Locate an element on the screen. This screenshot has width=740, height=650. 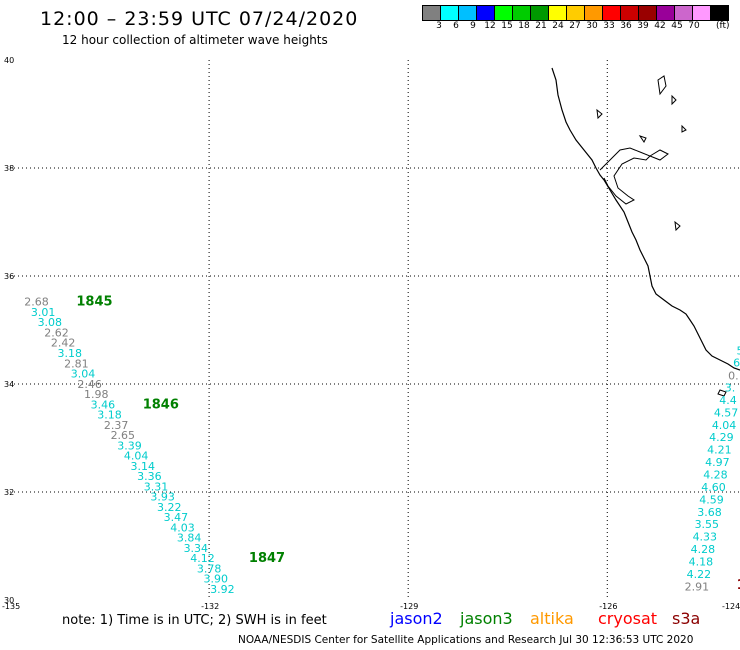
wave-height-value: 3.22 is located at coordinates (169, 507).